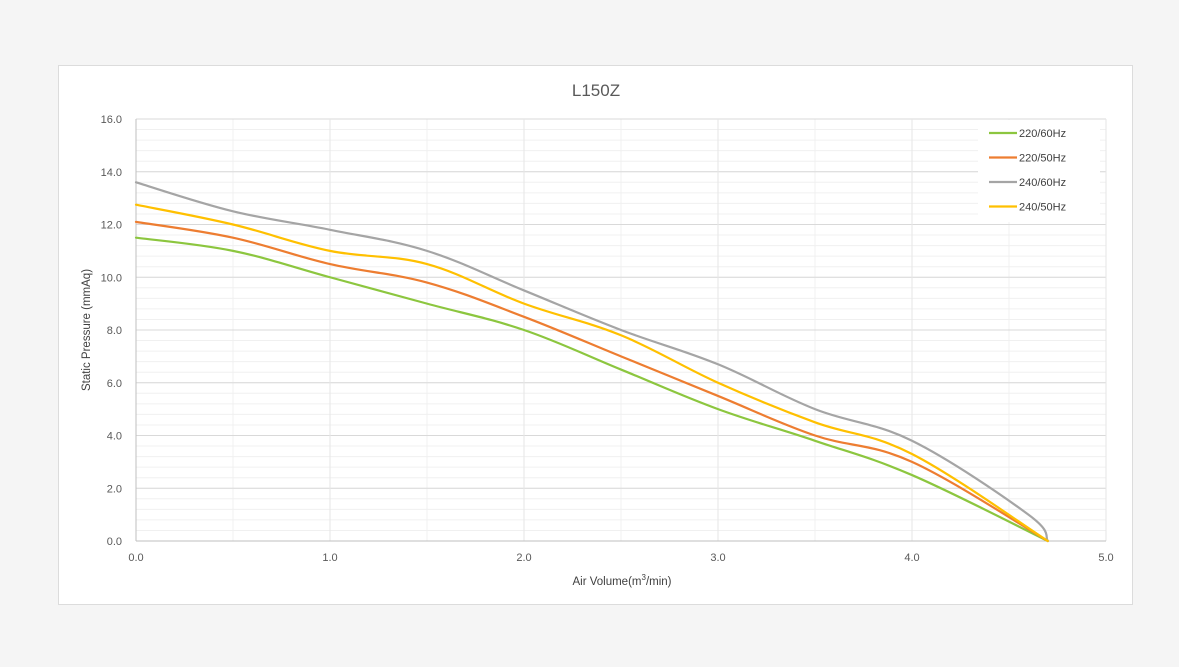 The image size is (1179, 667). I want to click on x-axis-label-prefix: Air Volume(m, so click(606, 582).